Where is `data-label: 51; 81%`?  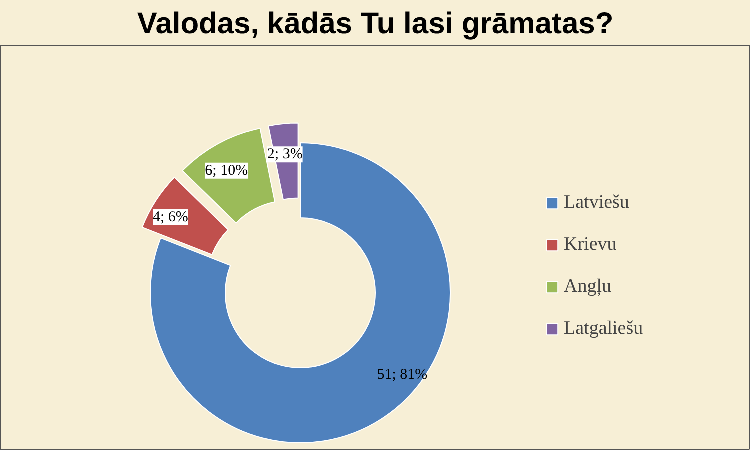
data-label: 51; 81% is located at coordinates (402, 374).